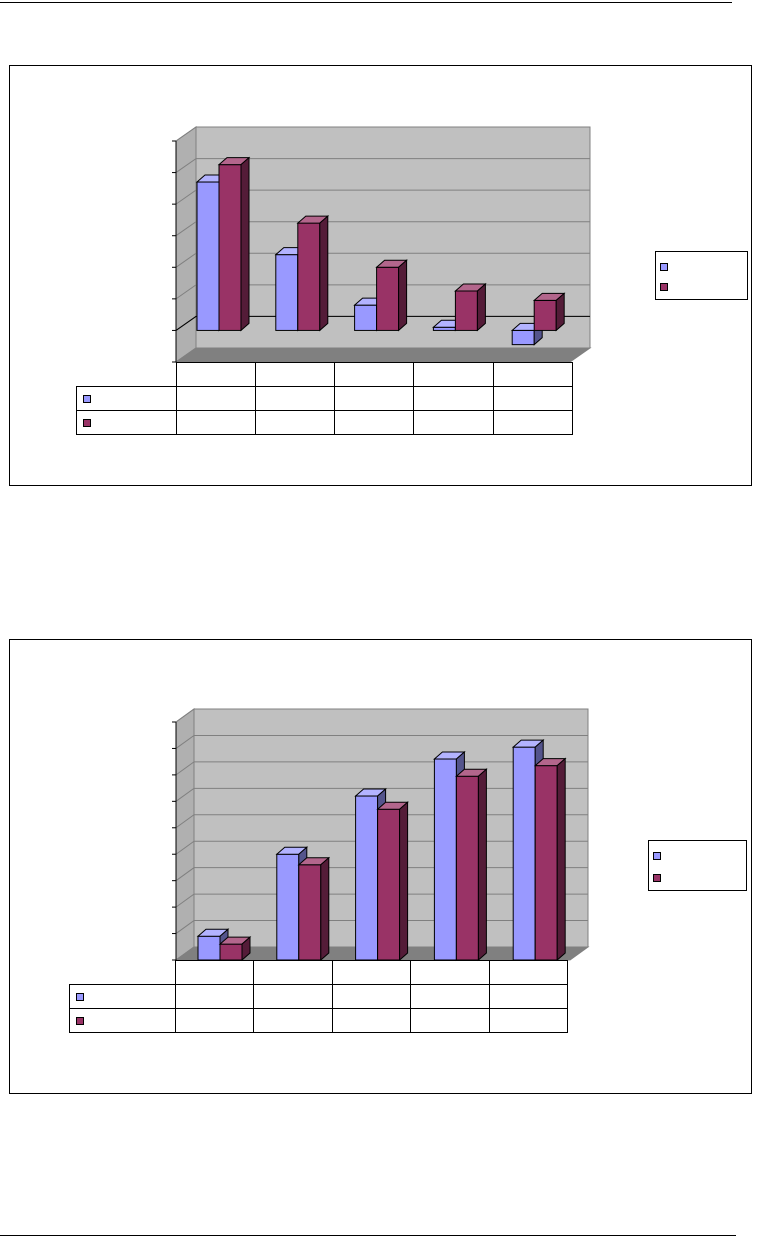 This screenshot has height=1239, width=761. I want to click on plot-side-wall, so click(186, 244).